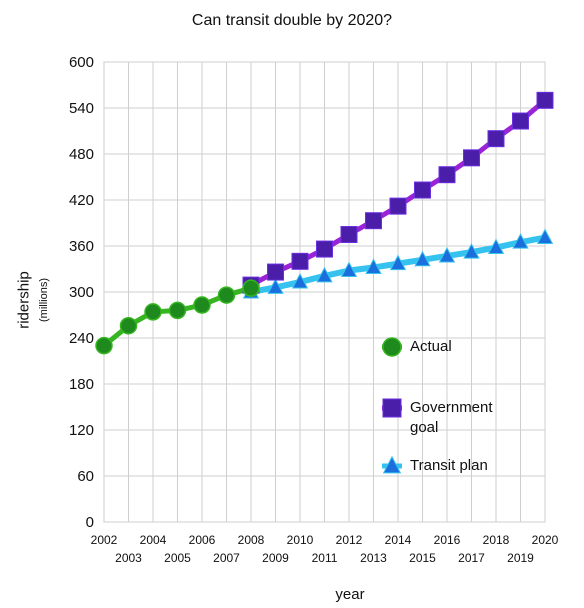 The height and width of the screenshot is (608, 584). What do you see at coordinates (325, 558) in the screenshot?
I see `x-tick-label: 2011` at bounding box center [325, 558].